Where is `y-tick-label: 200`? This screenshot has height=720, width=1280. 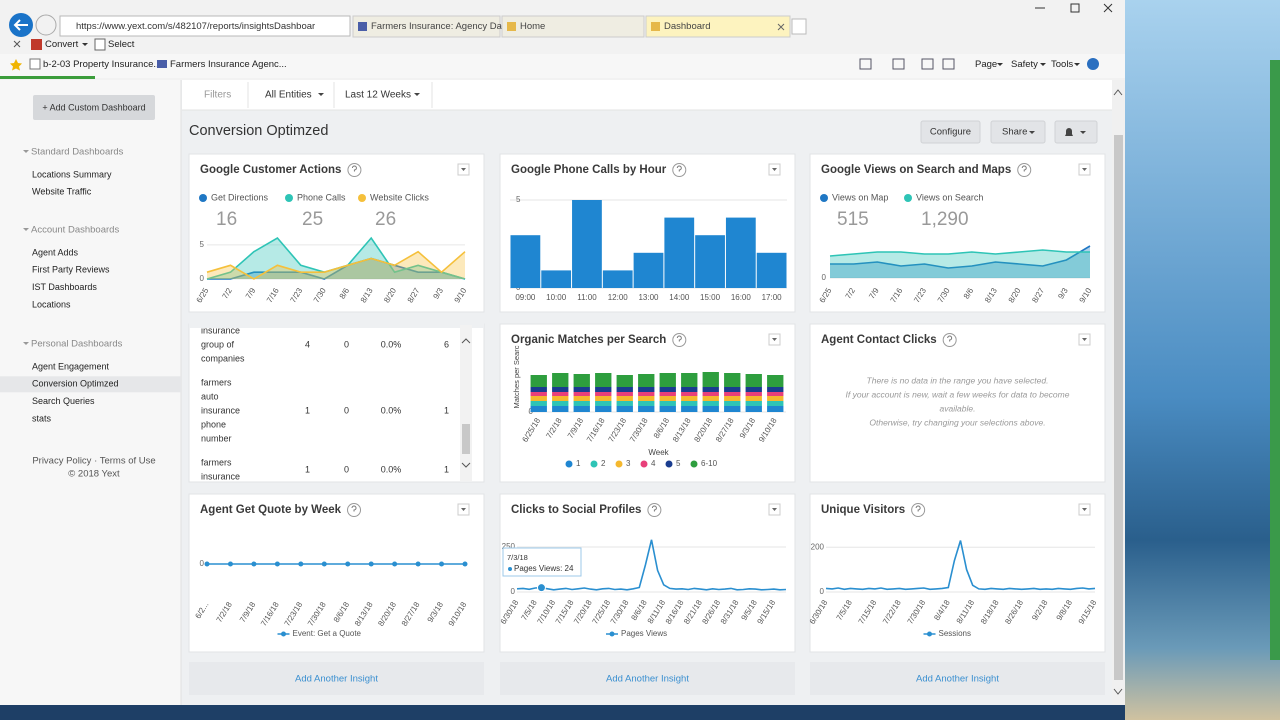
y-tick-label: 200 is located at coordinates (818, 546).